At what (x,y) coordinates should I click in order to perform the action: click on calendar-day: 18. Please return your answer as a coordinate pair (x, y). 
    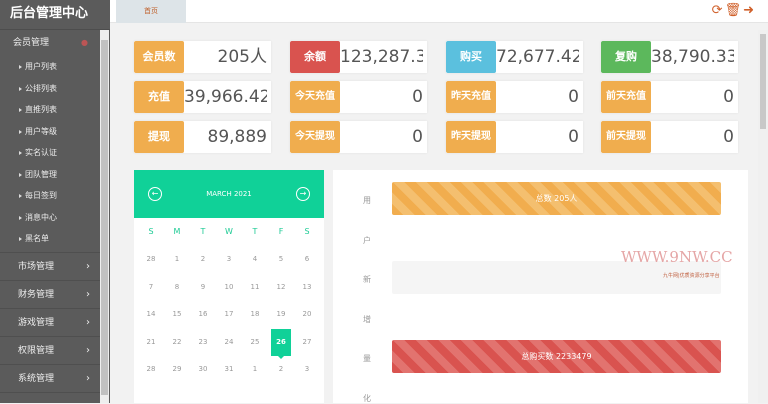
    Looking at the image, I should click on (255, 314).